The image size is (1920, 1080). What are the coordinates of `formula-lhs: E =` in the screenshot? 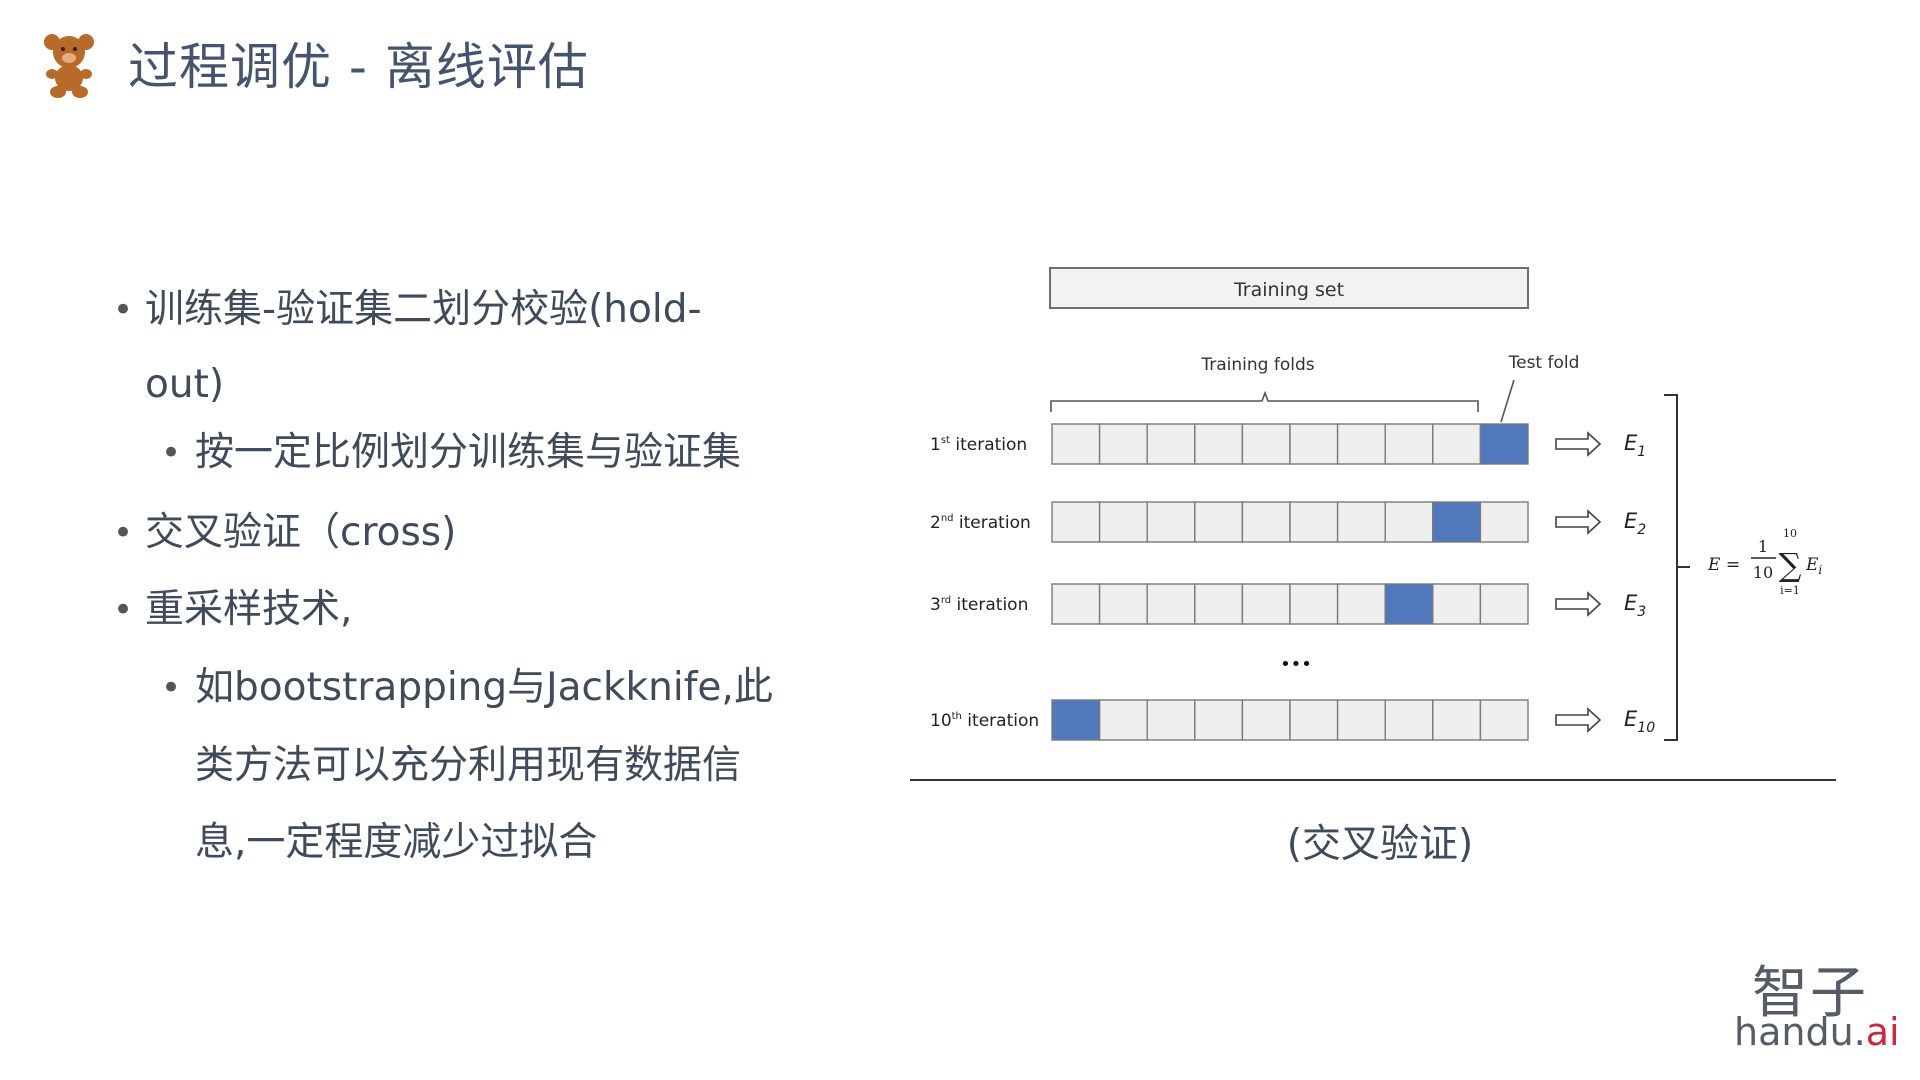 It's located at (1723, 565).